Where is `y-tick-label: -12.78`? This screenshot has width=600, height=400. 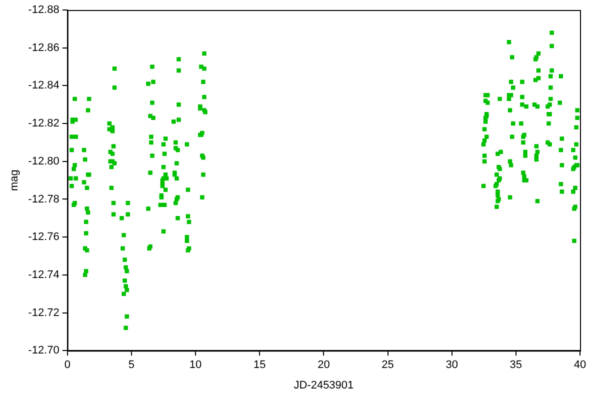
y-tick-label: -12.78 is located at coordinates (44, 199).